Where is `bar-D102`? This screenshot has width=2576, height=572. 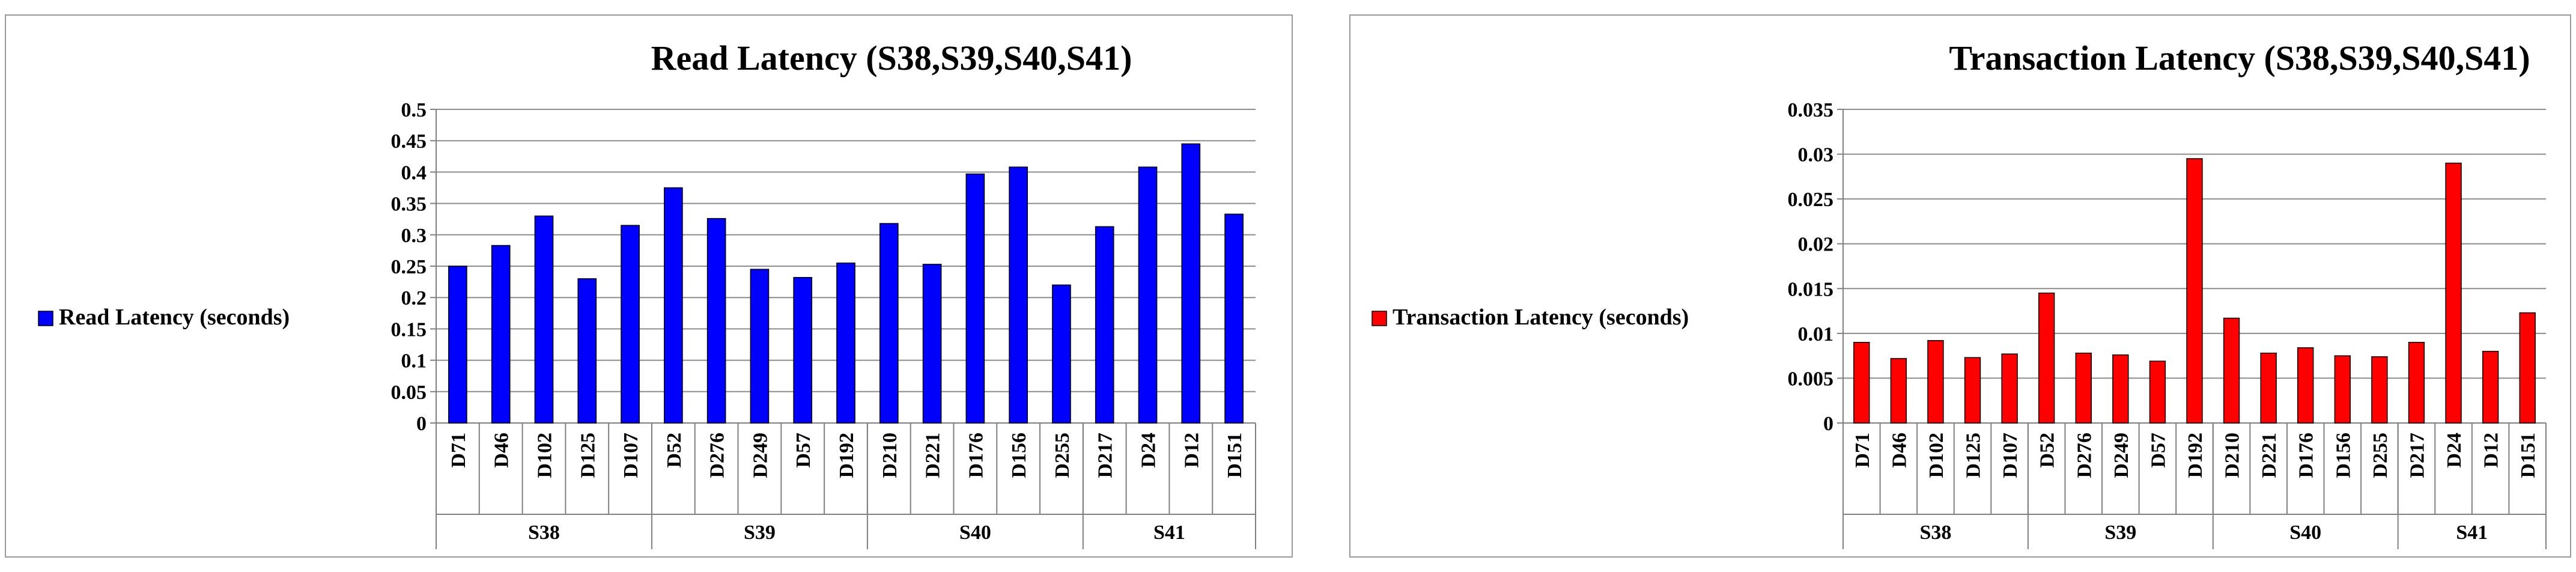 bar-D102 is located at coordinates (1936, 382).